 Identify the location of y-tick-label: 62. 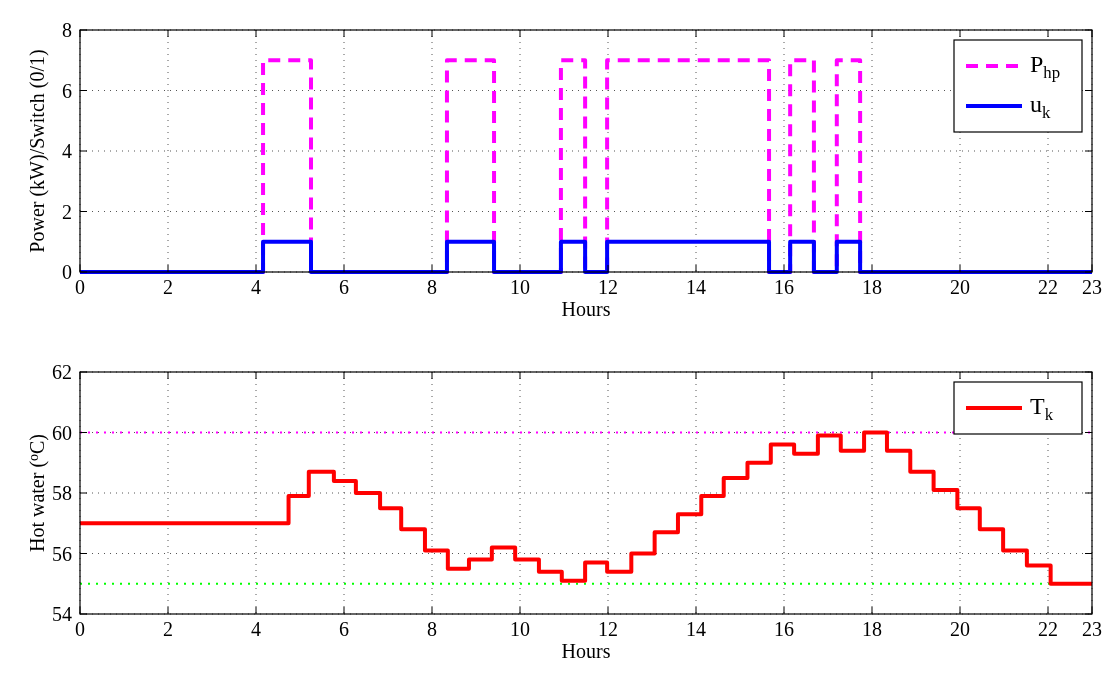
(62, 372).